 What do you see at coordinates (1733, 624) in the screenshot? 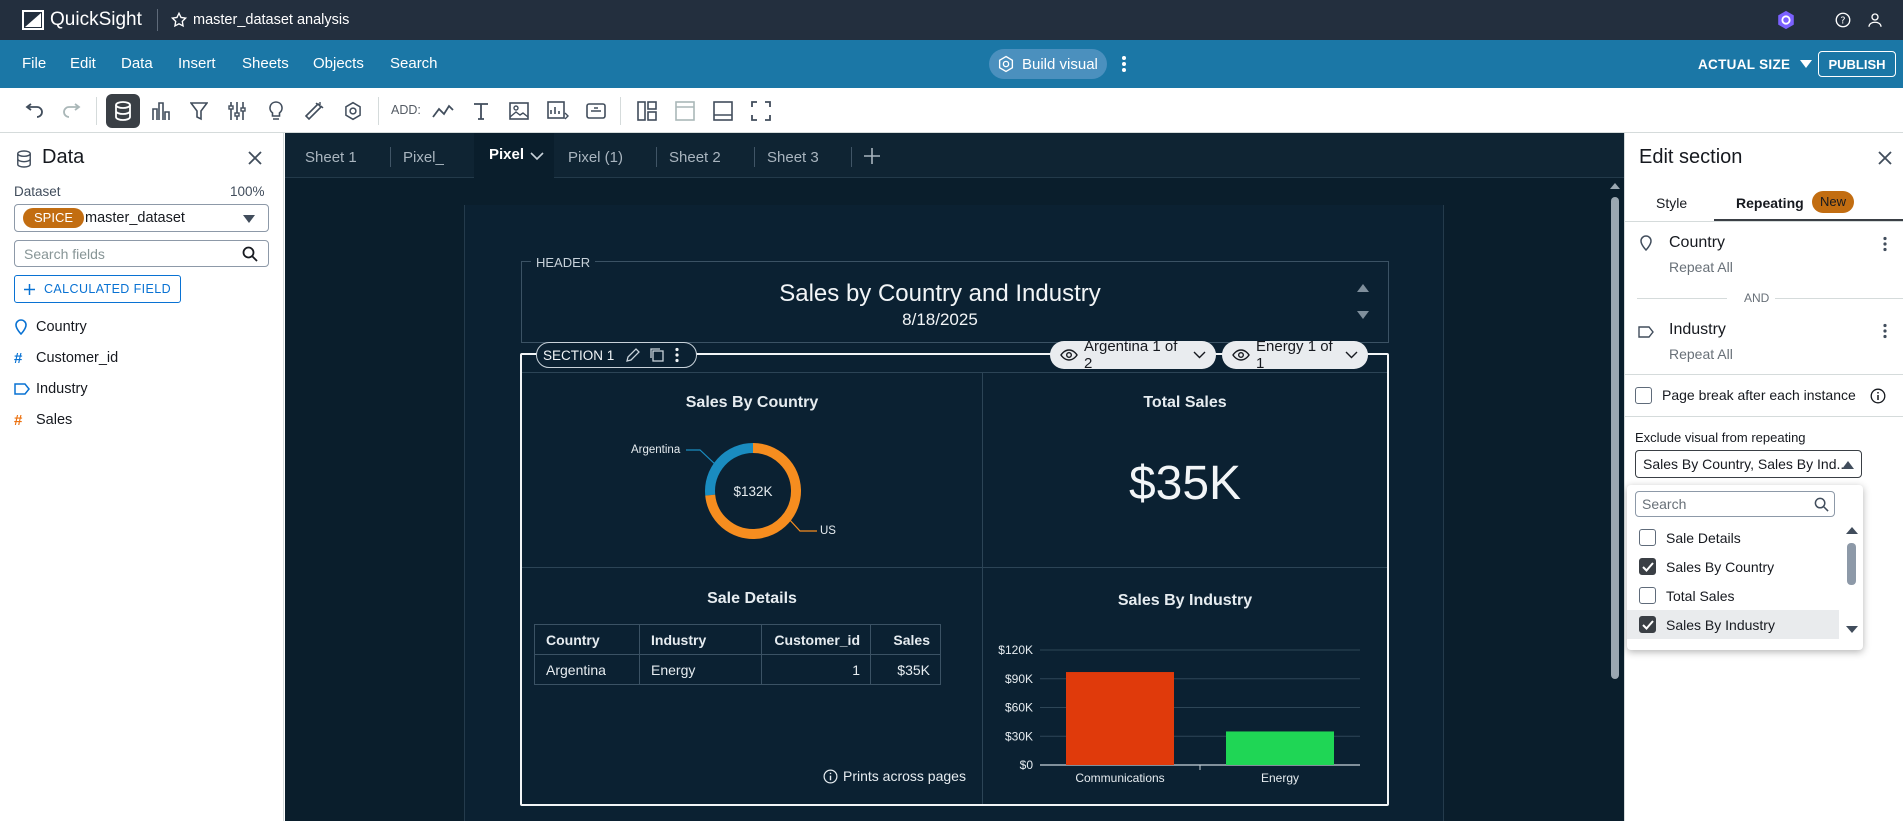
I see `dropdown-option-sales-by-industry: Sales By Industry` at bounding box center [1733, 624].